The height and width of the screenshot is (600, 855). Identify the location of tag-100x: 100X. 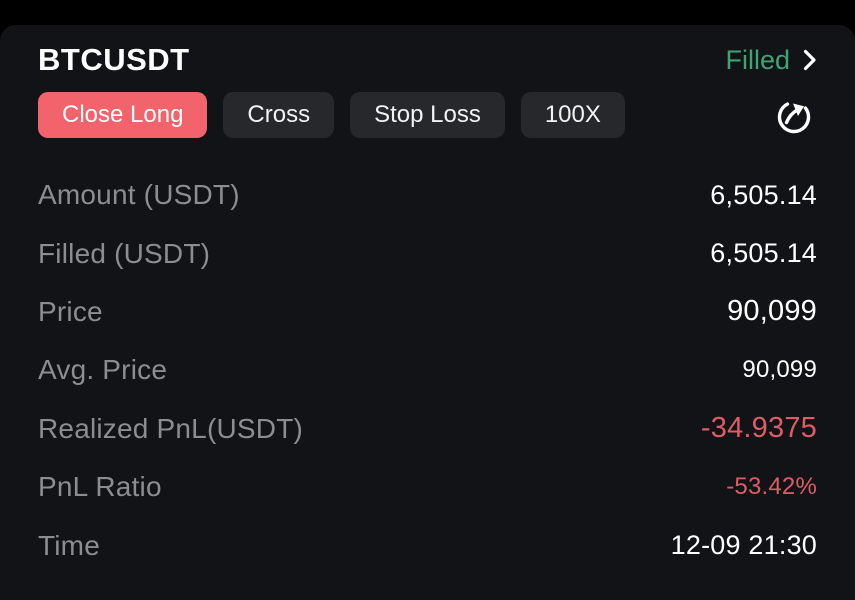
(572, 115).